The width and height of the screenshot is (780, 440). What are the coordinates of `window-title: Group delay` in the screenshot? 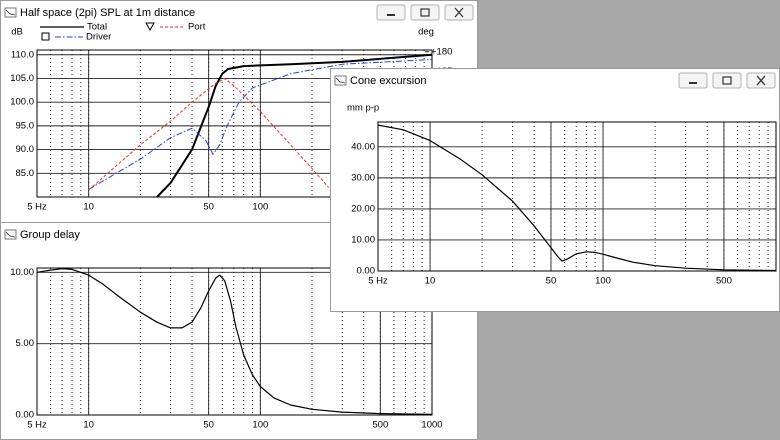 It's located at (50, 235).